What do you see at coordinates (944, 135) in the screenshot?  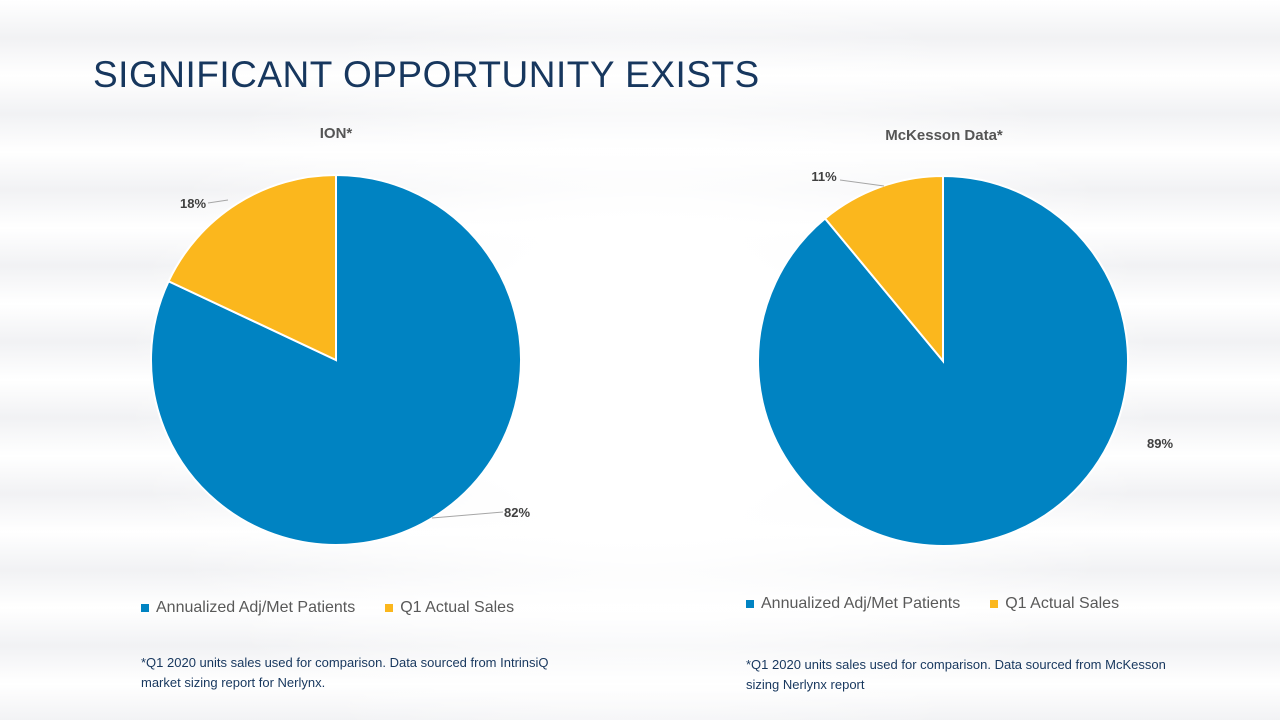 I see `chart-title-mckesson: McKesson Data*` at bounding box center [944, 135].